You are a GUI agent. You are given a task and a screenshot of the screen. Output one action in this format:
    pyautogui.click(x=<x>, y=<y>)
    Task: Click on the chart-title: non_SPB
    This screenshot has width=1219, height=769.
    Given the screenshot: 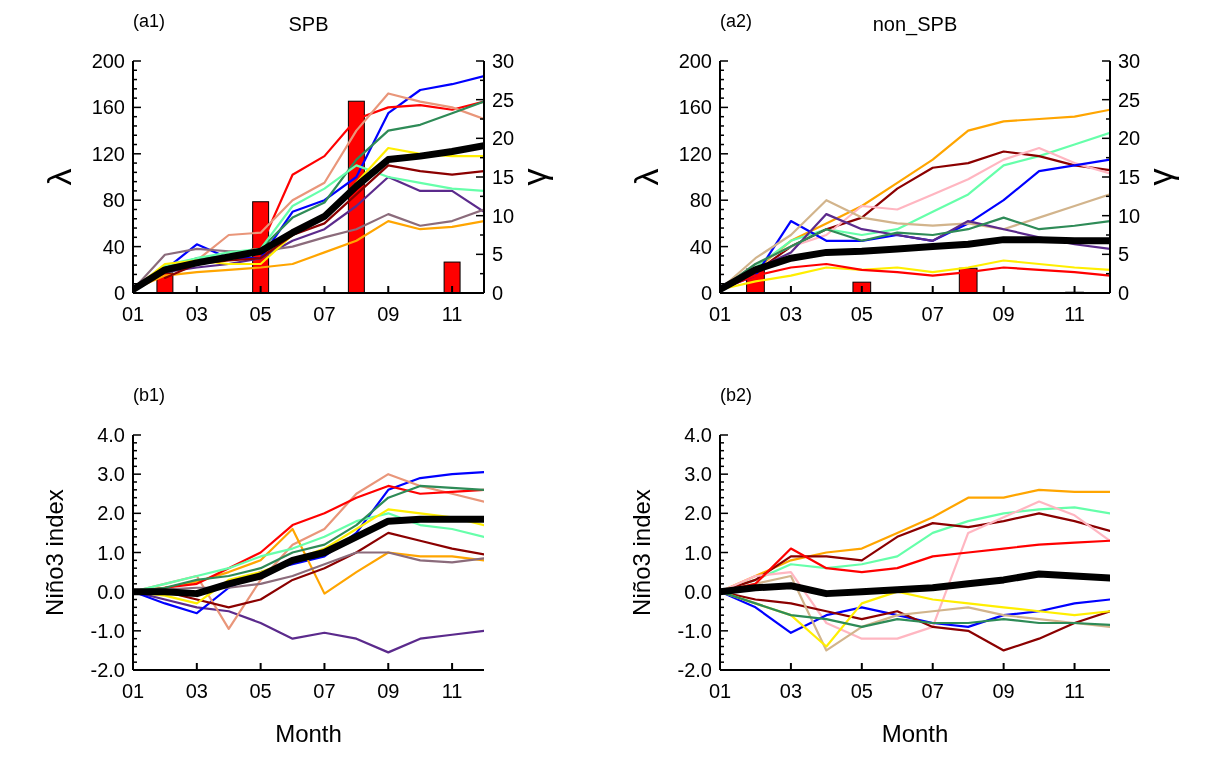 What is the action you would take?
    pyautogui.click(x=915, y=24)
    